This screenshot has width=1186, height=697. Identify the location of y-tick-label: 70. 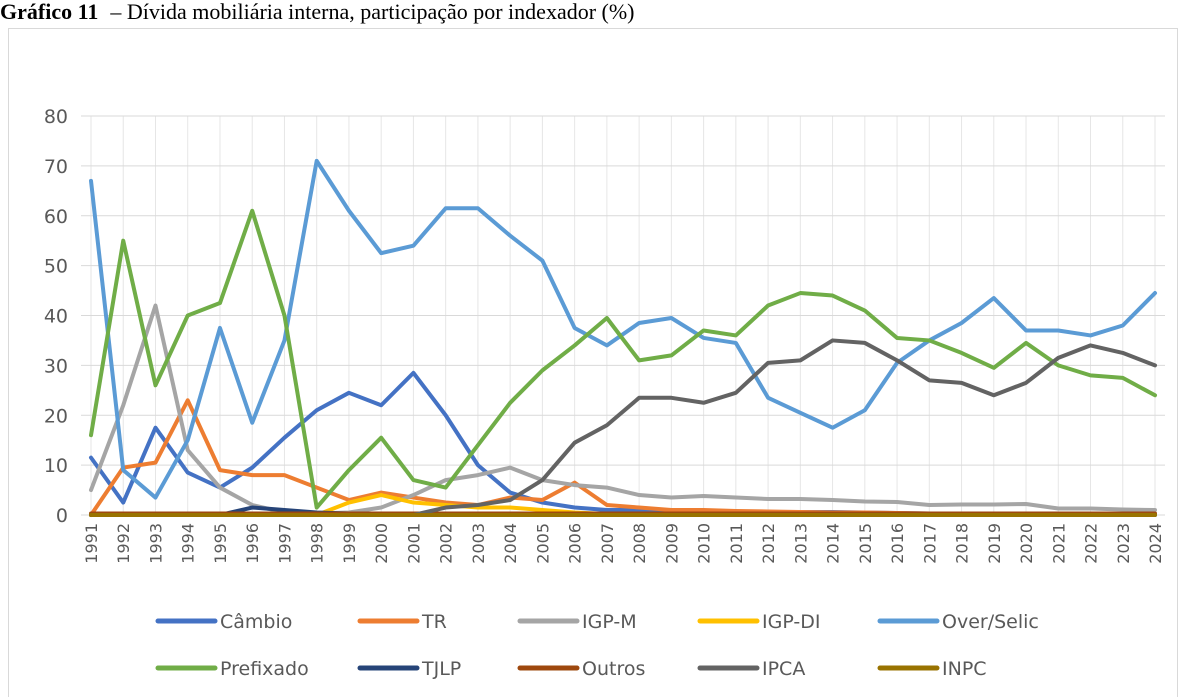
(56, 167).